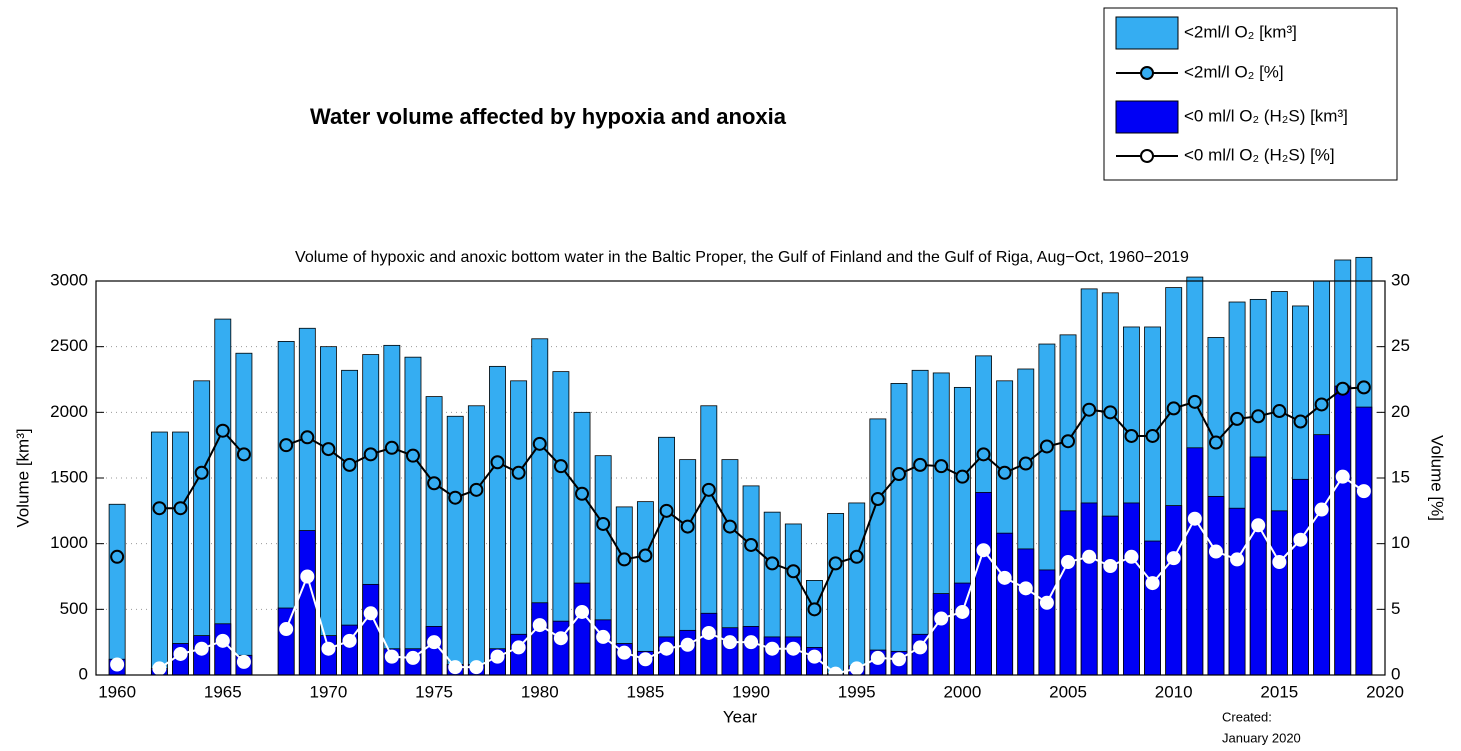  I want to click on x-tick-label: 1990, so click(751, 691).